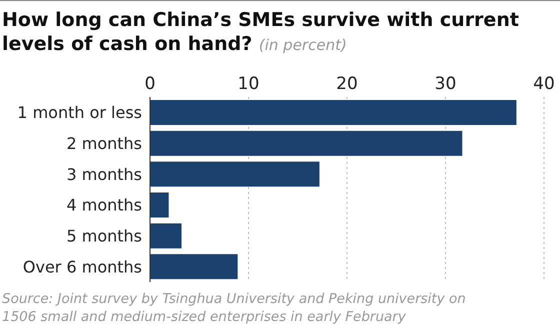 The height and width of the screenshot is (335, 560). I want to click on x-tick-label: 40, so click(544, 84).